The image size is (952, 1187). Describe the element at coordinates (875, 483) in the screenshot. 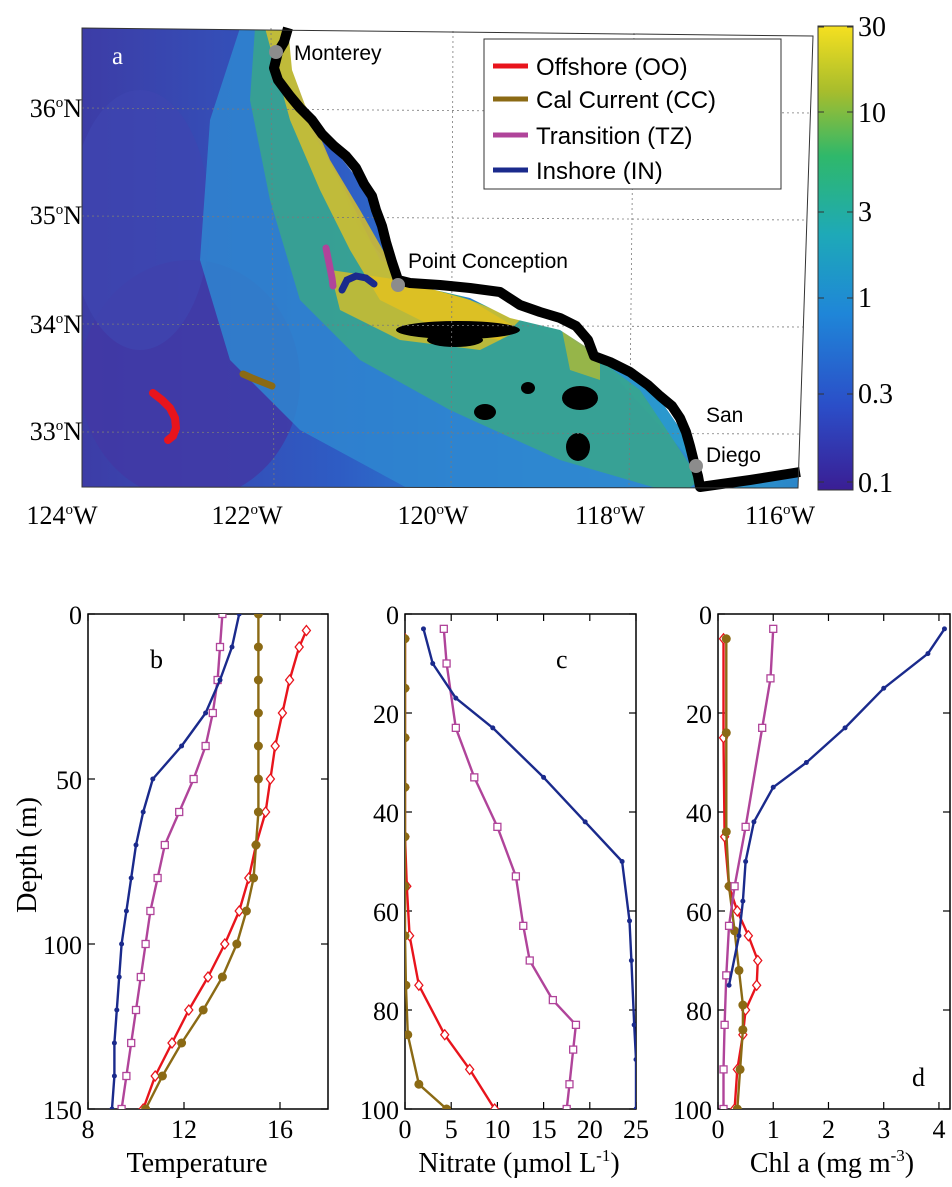

I see `colorbar-tick-0-1: 0.1` at that location.